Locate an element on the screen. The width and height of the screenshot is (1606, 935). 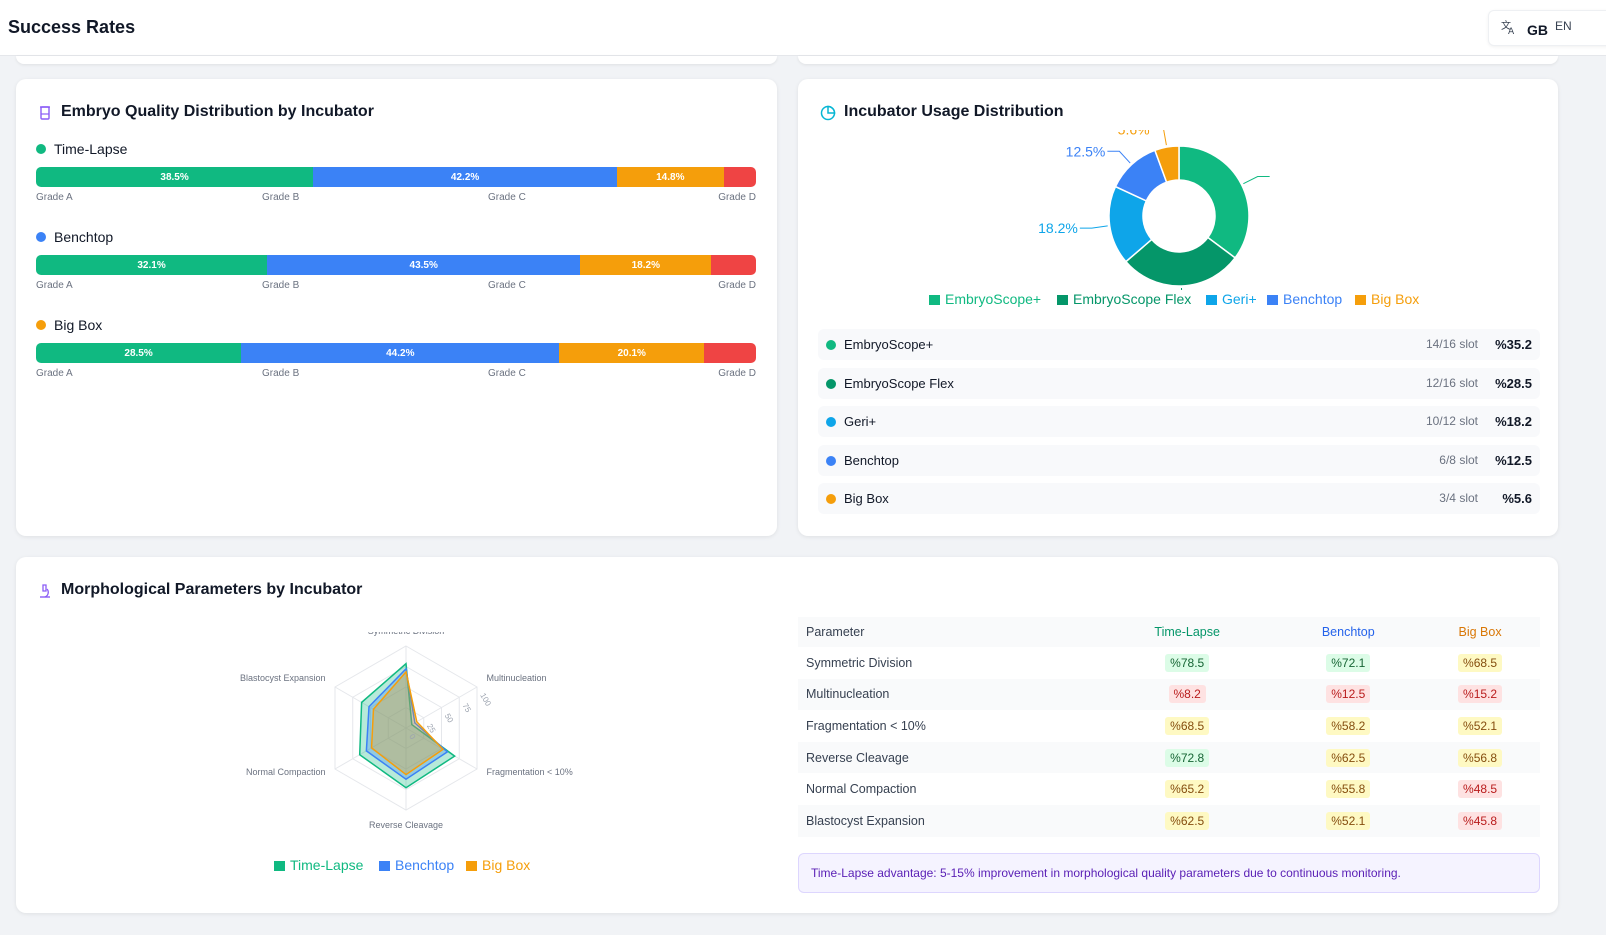
parameter-name: Symmetric Division is located at coordinates (859, 662).